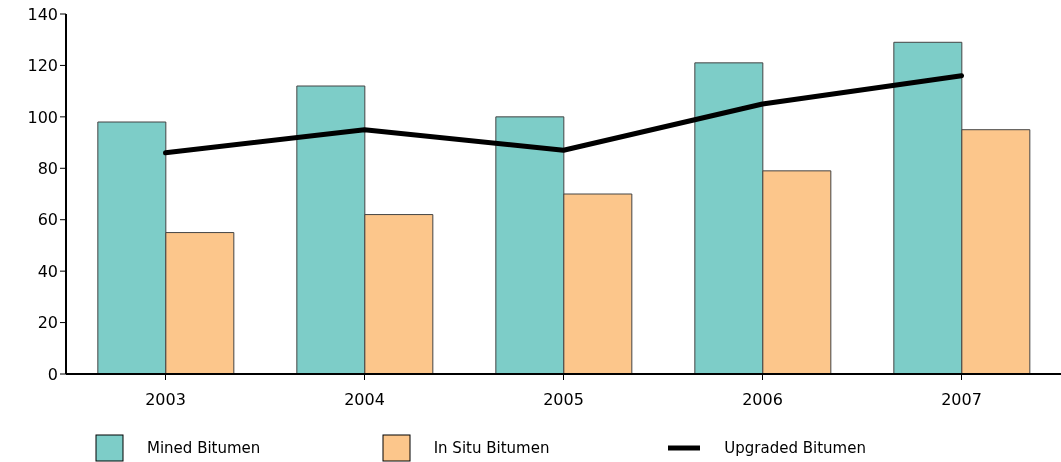  Describe the element at coordinates (961, 400) in the screenshot. I see `x-tick-label: 2007` at that location.